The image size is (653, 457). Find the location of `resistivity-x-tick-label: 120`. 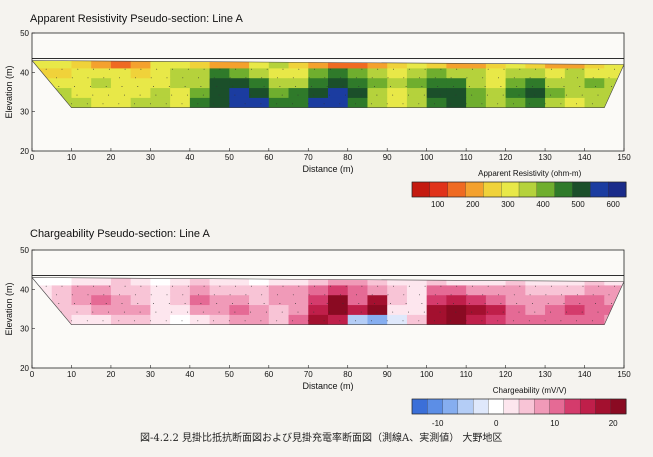

resistivity-x-tick-label: 120 is located at coordinates (506, 157).